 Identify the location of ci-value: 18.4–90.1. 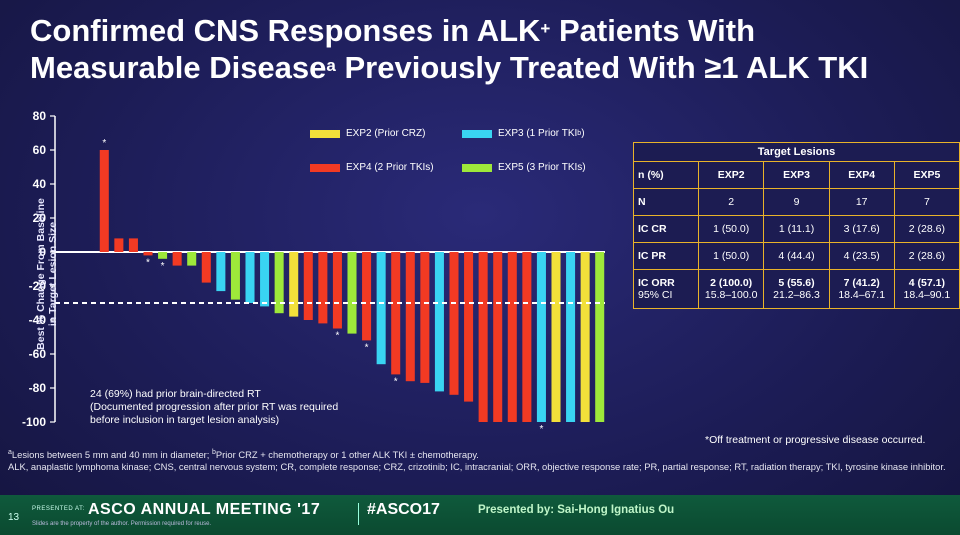
(927, 295).